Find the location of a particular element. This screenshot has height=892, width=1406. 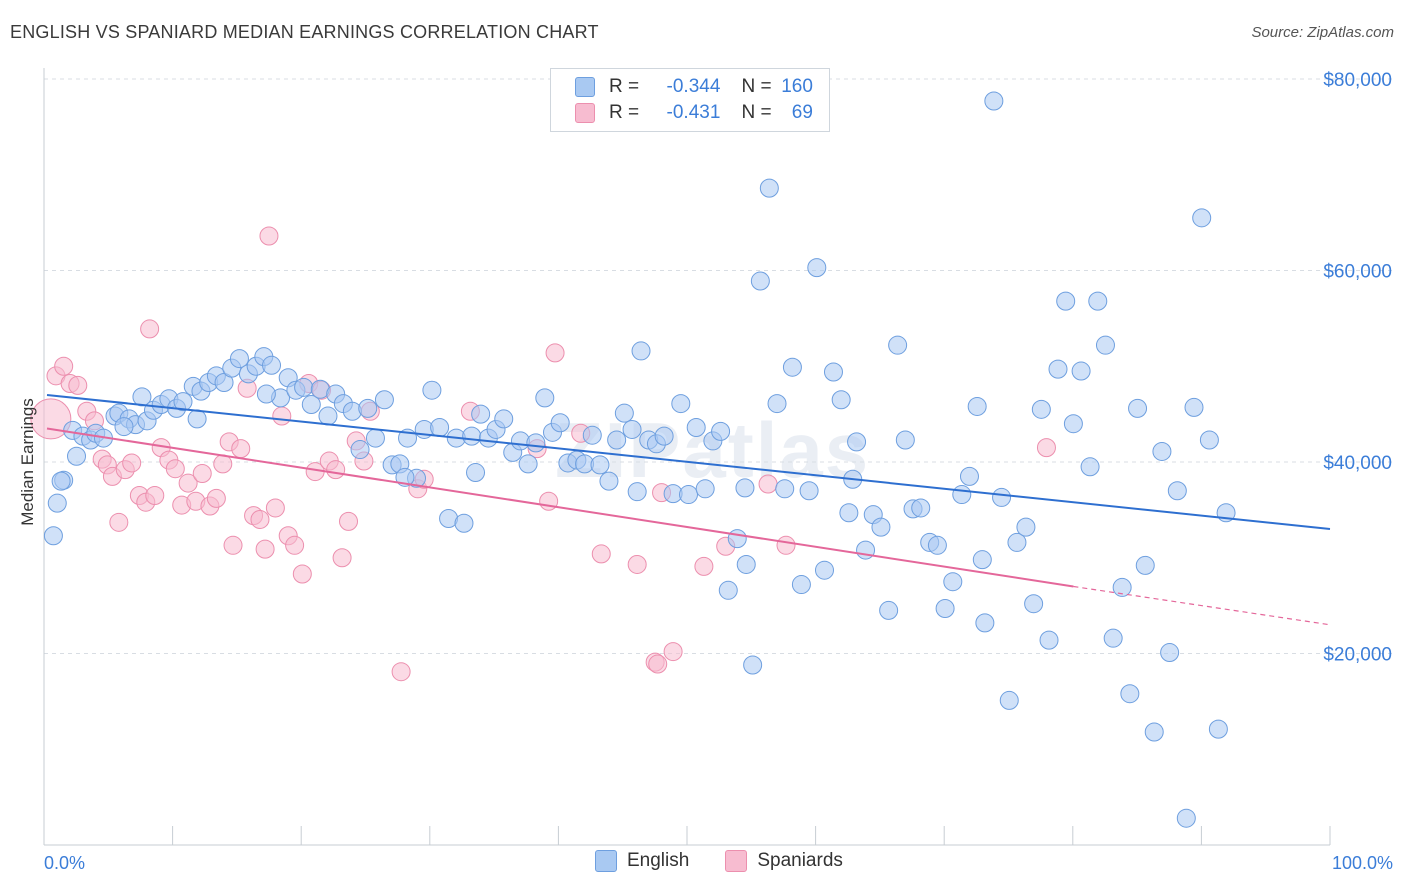

series-legend: English Spaniards is located at coordinates (737, 861).